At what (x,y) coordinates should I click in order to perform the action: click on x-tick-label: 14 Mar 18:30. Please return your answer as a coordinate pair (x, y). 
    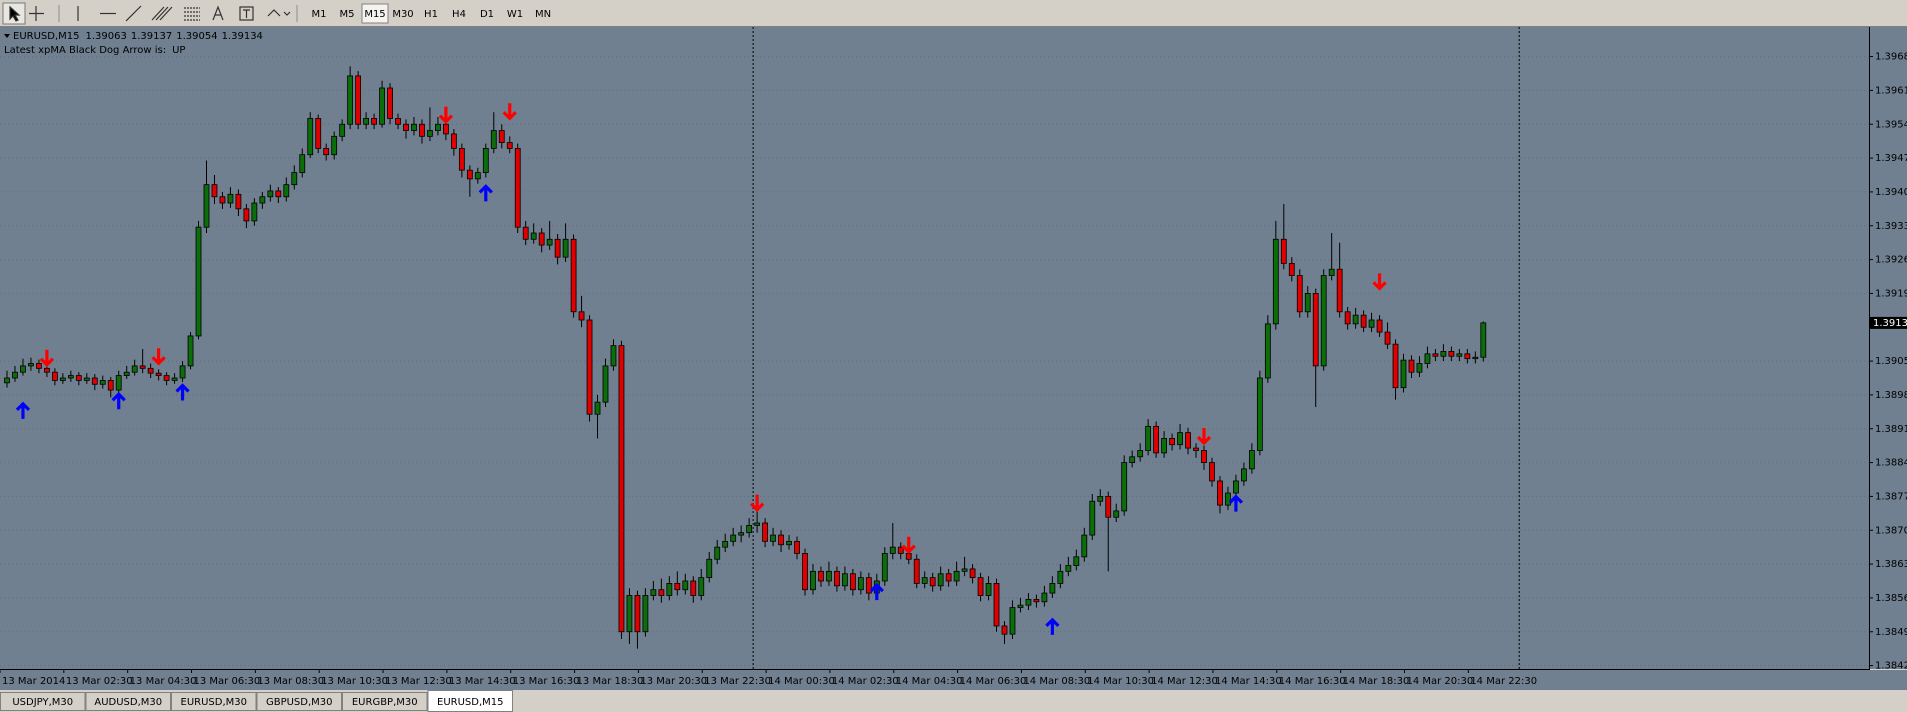
    Looking at the image, I should click on (1376, 681).